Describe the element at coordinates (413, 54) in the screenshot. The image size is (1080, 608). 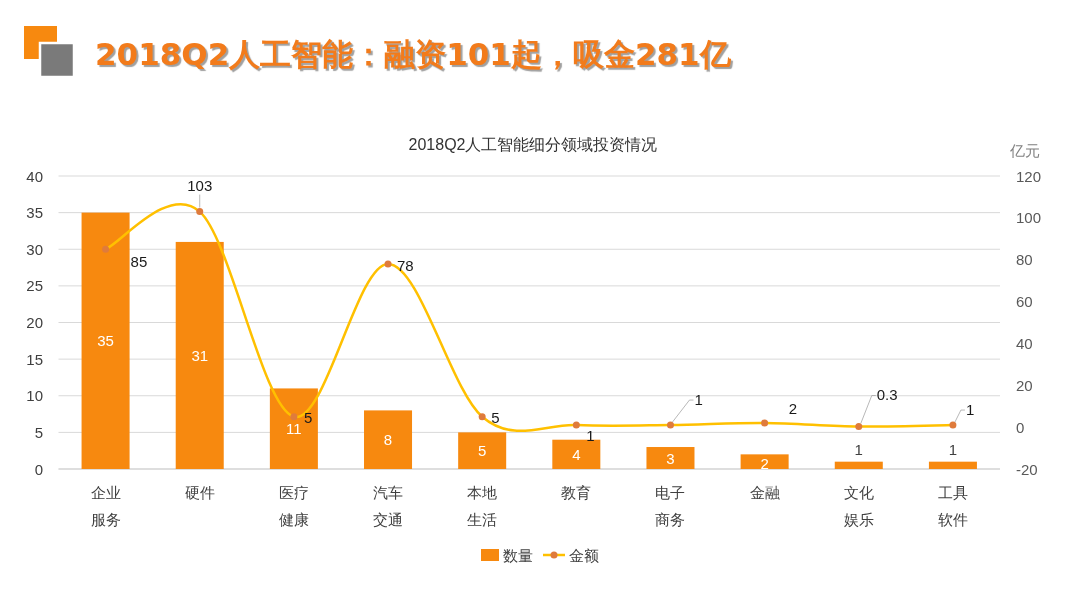
I see `chart-title: 2018Q2人工智能：融资101起，吸金281亿` at that location.